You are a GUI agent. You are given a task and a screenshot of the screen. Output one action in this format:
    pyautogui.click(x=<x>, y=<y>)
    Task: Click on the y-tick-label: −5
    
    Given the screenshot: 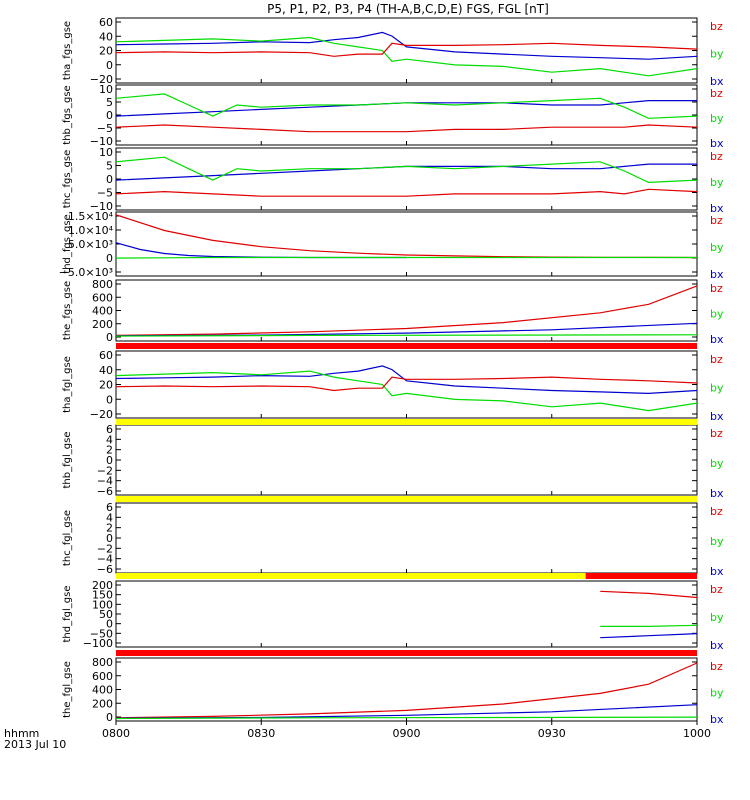 What is the action you would take?
    pyautogui.click(x=105, y=128)
    